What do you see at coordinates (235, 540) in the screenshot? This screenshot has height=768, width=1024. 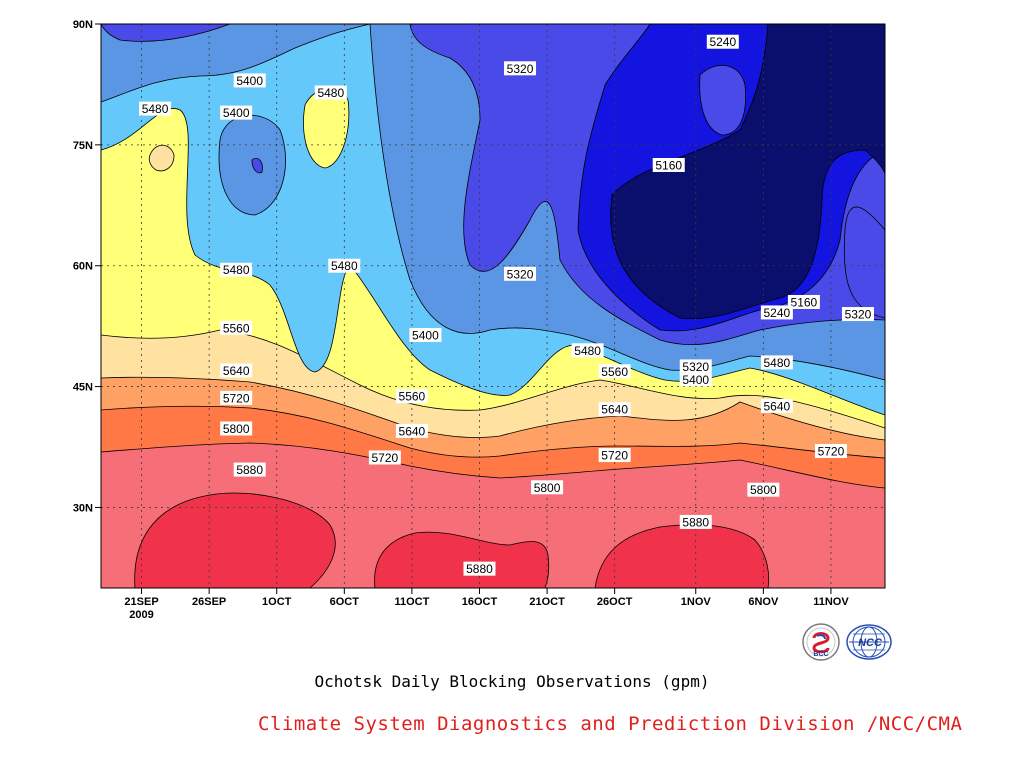 I see `high-5880-left` at bounding box center [235, 540].